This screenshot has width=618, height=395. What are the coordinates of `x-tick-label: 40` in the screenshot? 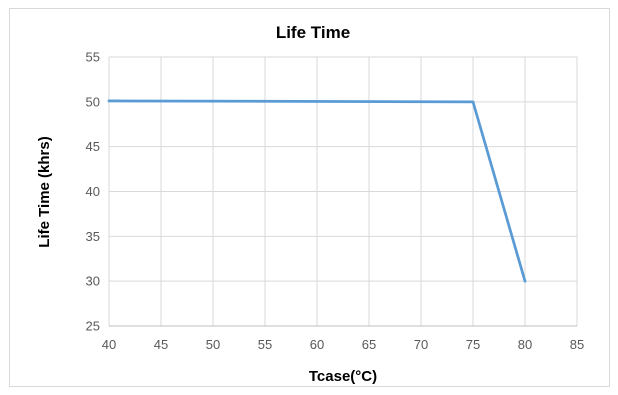 It's located at (109, 344).